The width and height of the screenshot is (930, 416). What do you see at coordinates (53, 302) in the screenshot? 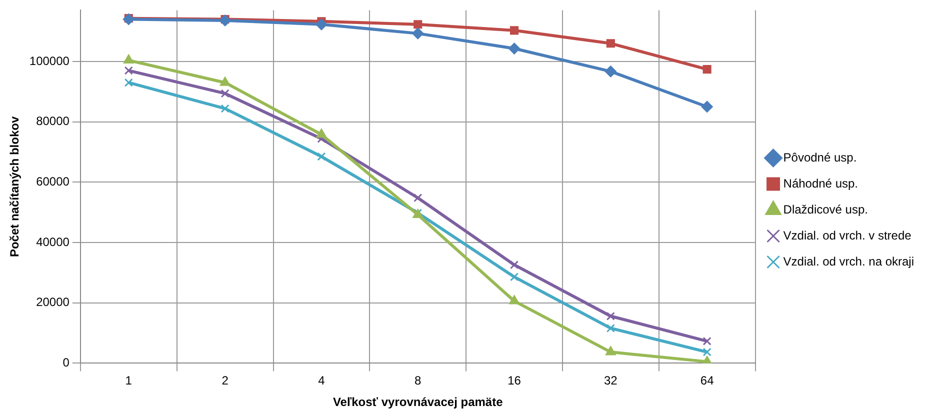
I see `y-tick-label: 20000` at bounding box center [53, 302].